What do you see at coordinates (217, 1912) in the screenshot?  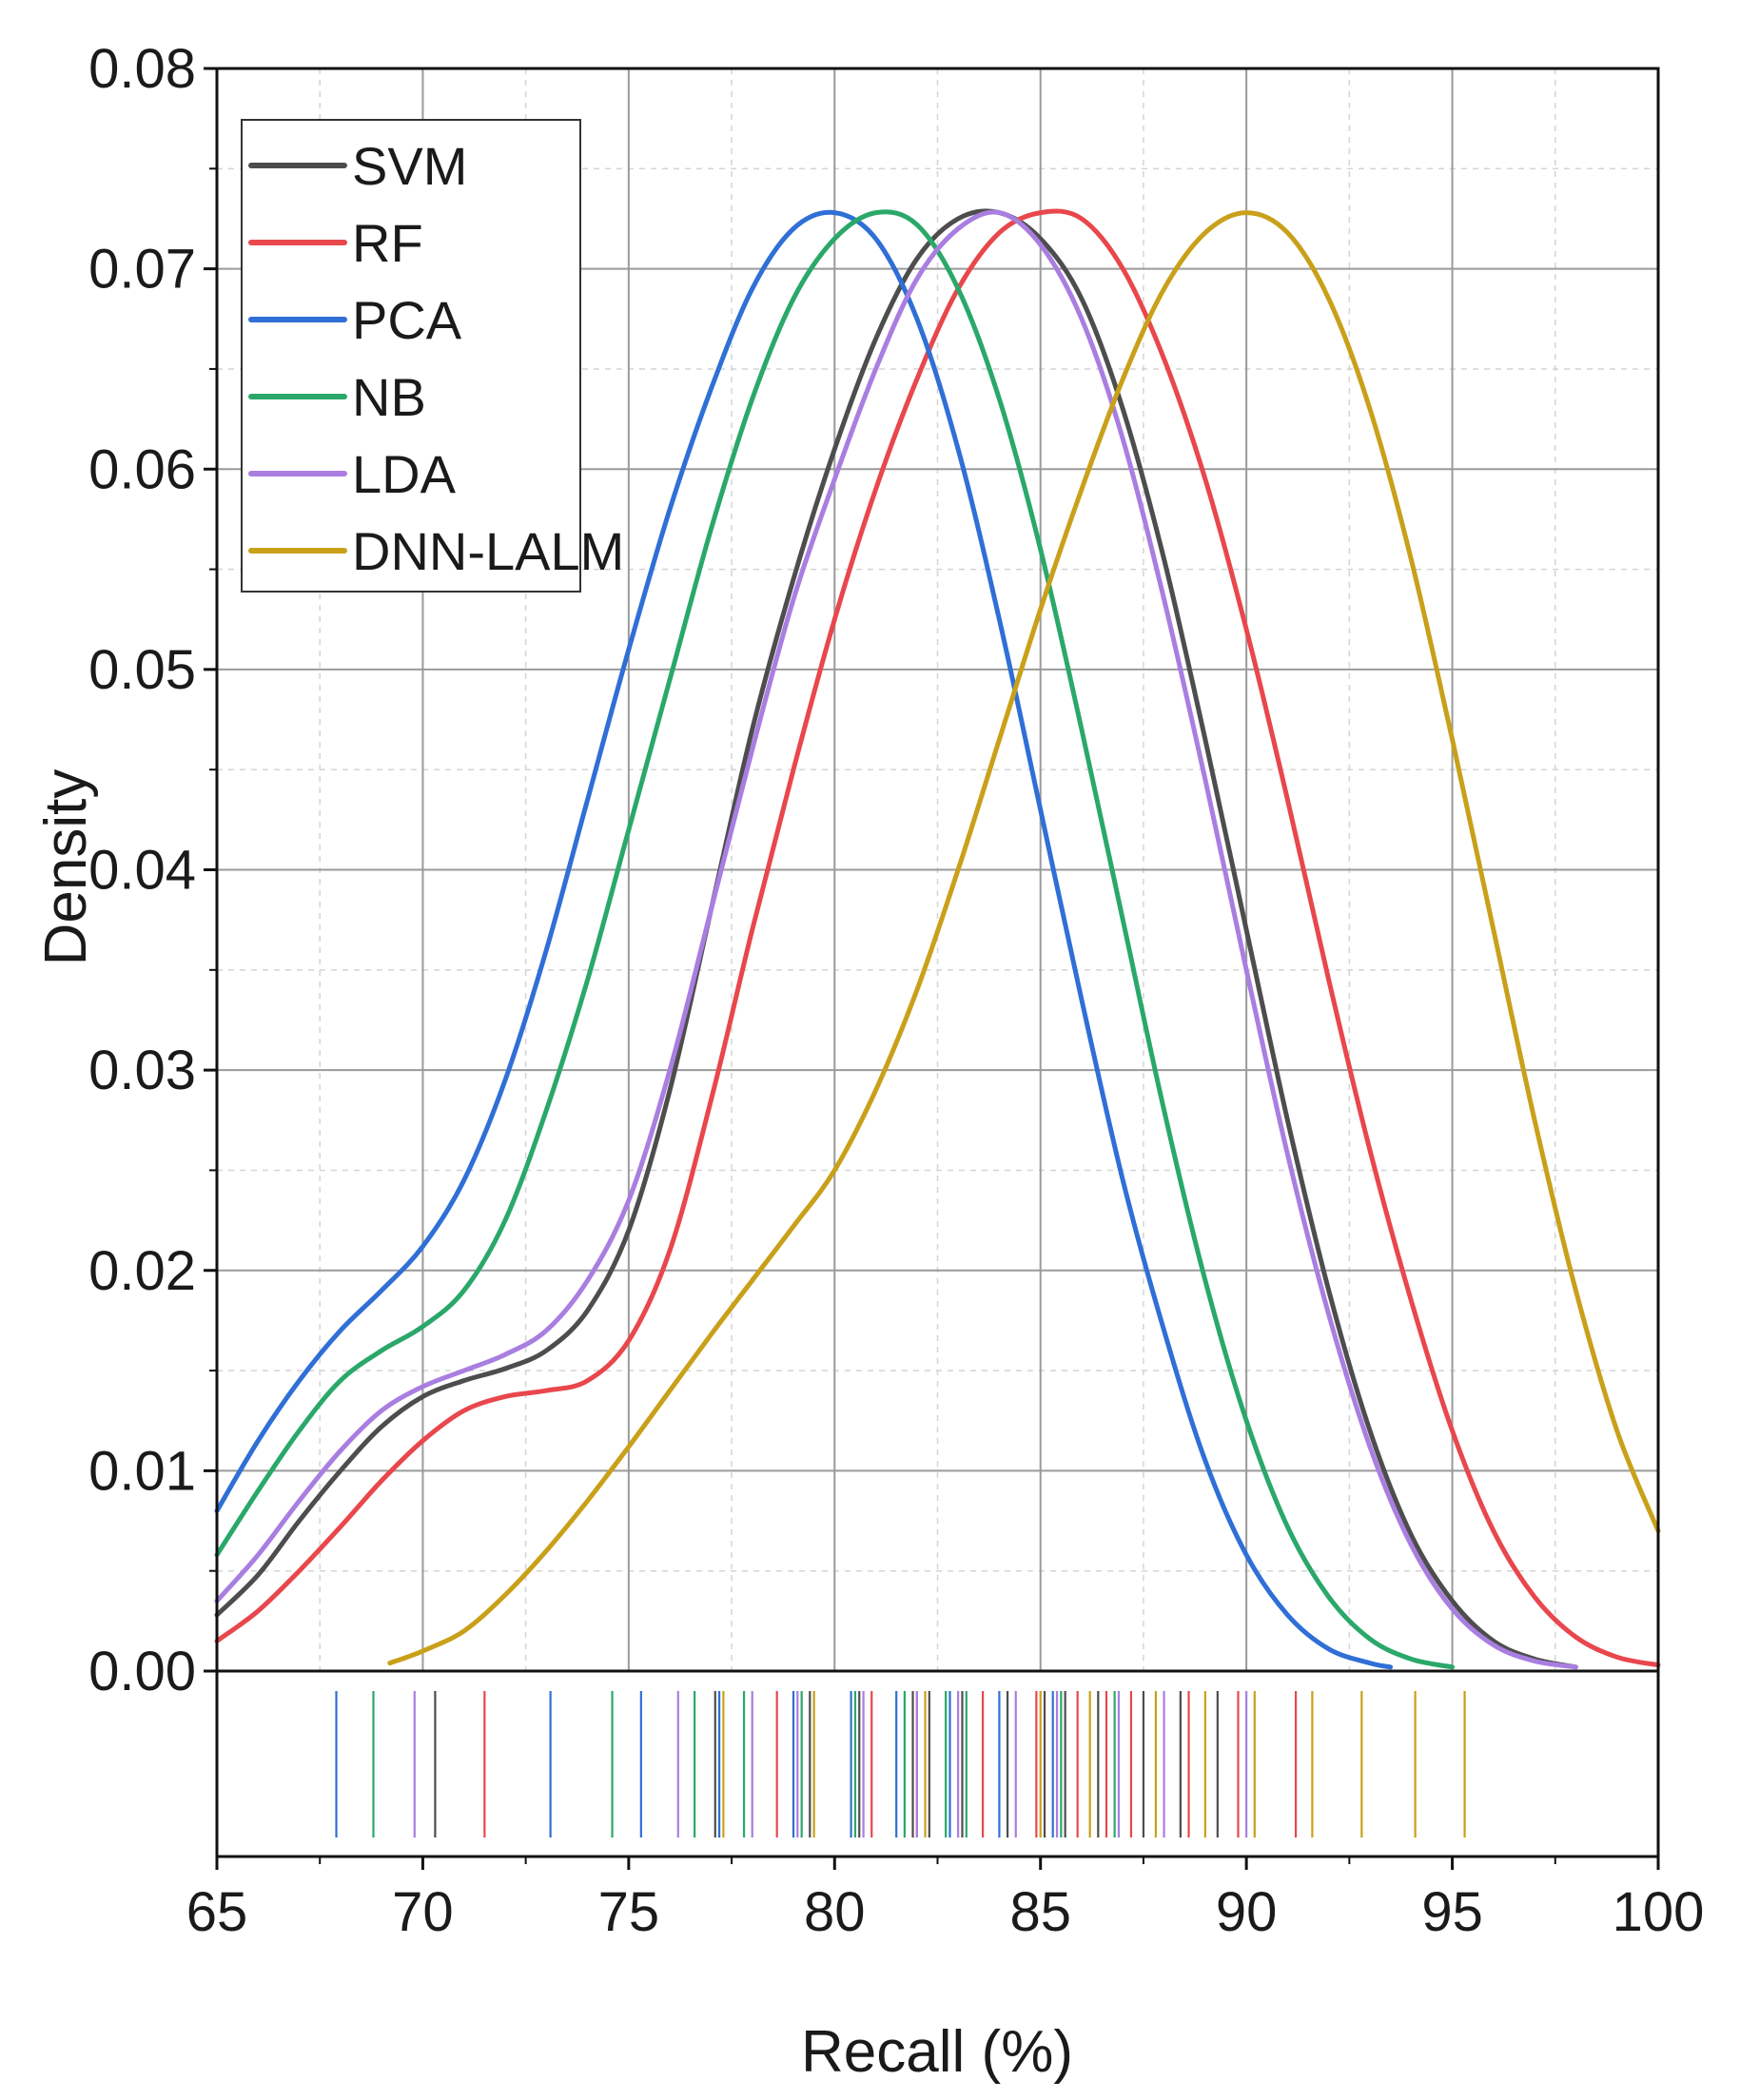 I see `x-tick-label: 65` at bounding box center [217, 1912].